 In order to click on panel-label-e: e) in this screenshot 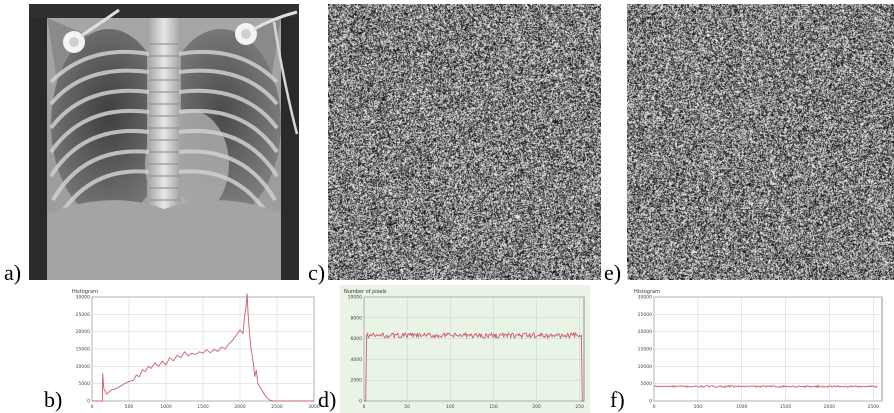, I will do `click(613, 272)`.